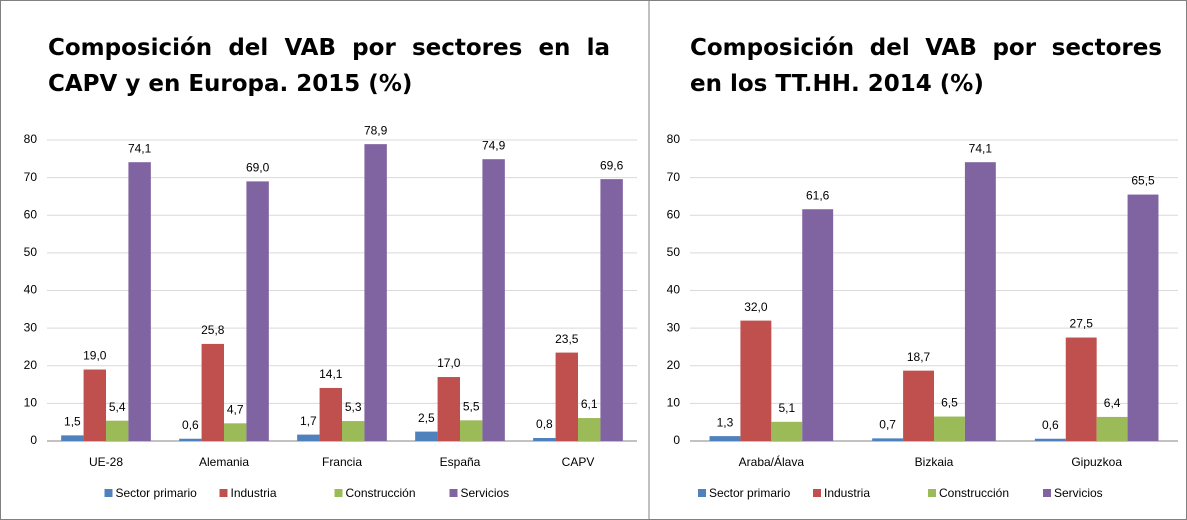 This screenshot has width=1187, height=520. Describe the element at coordinates (342, 462) in the screenshot. I see `x-tick-label: Francia` at that location.